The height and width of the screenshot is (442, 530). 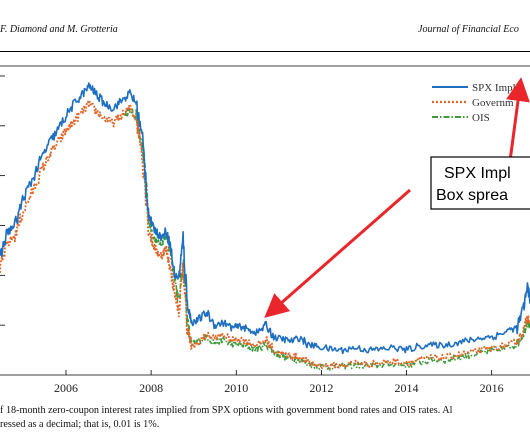 What do you see at coordinates (481, 118) in the screenshot?
I see `legend-label-ois: OIS` at bounding box center [481, 118].